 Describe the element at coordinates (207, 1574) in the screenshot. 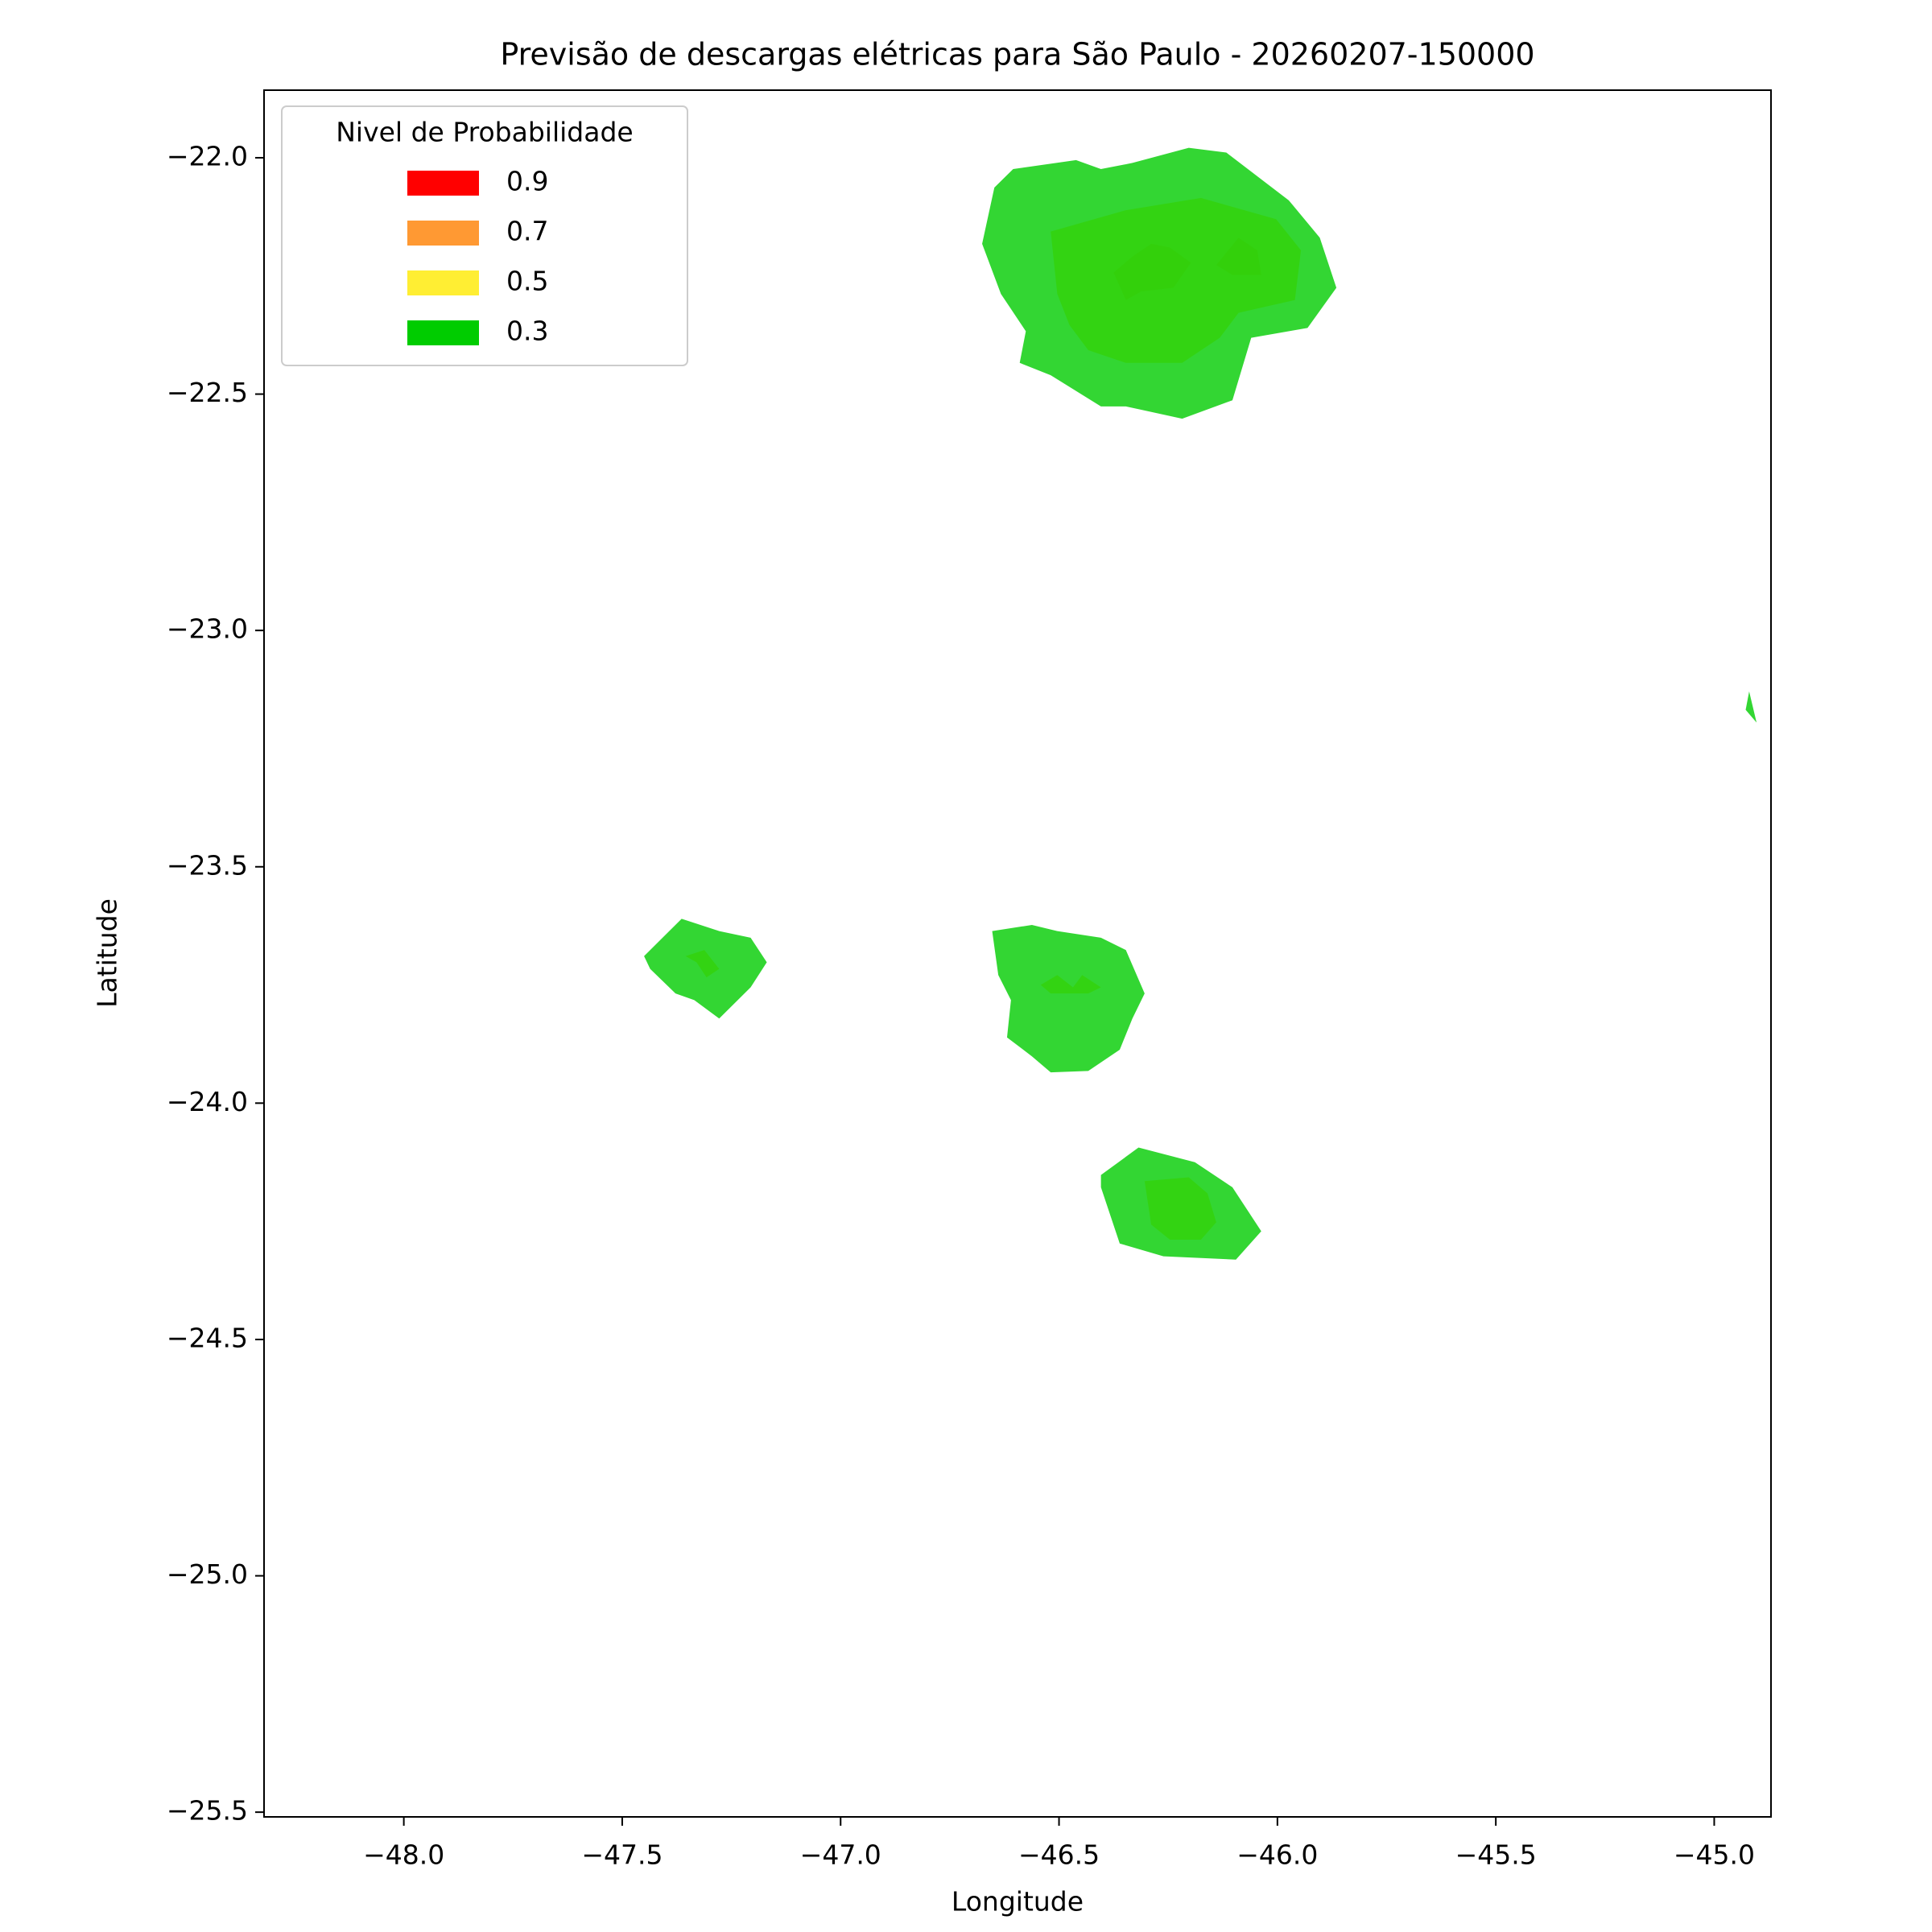

I see `y-tick-label: −25.0` at that location.